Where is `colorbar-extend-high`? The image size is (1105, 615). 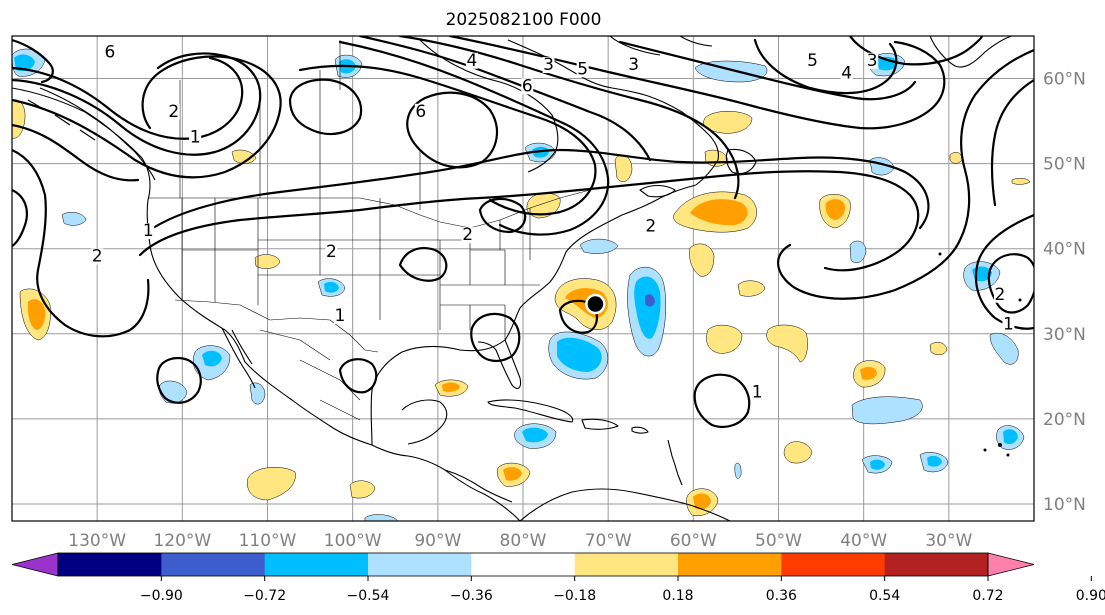
colorbar-extend-high is located at coordinates (1011, 564).